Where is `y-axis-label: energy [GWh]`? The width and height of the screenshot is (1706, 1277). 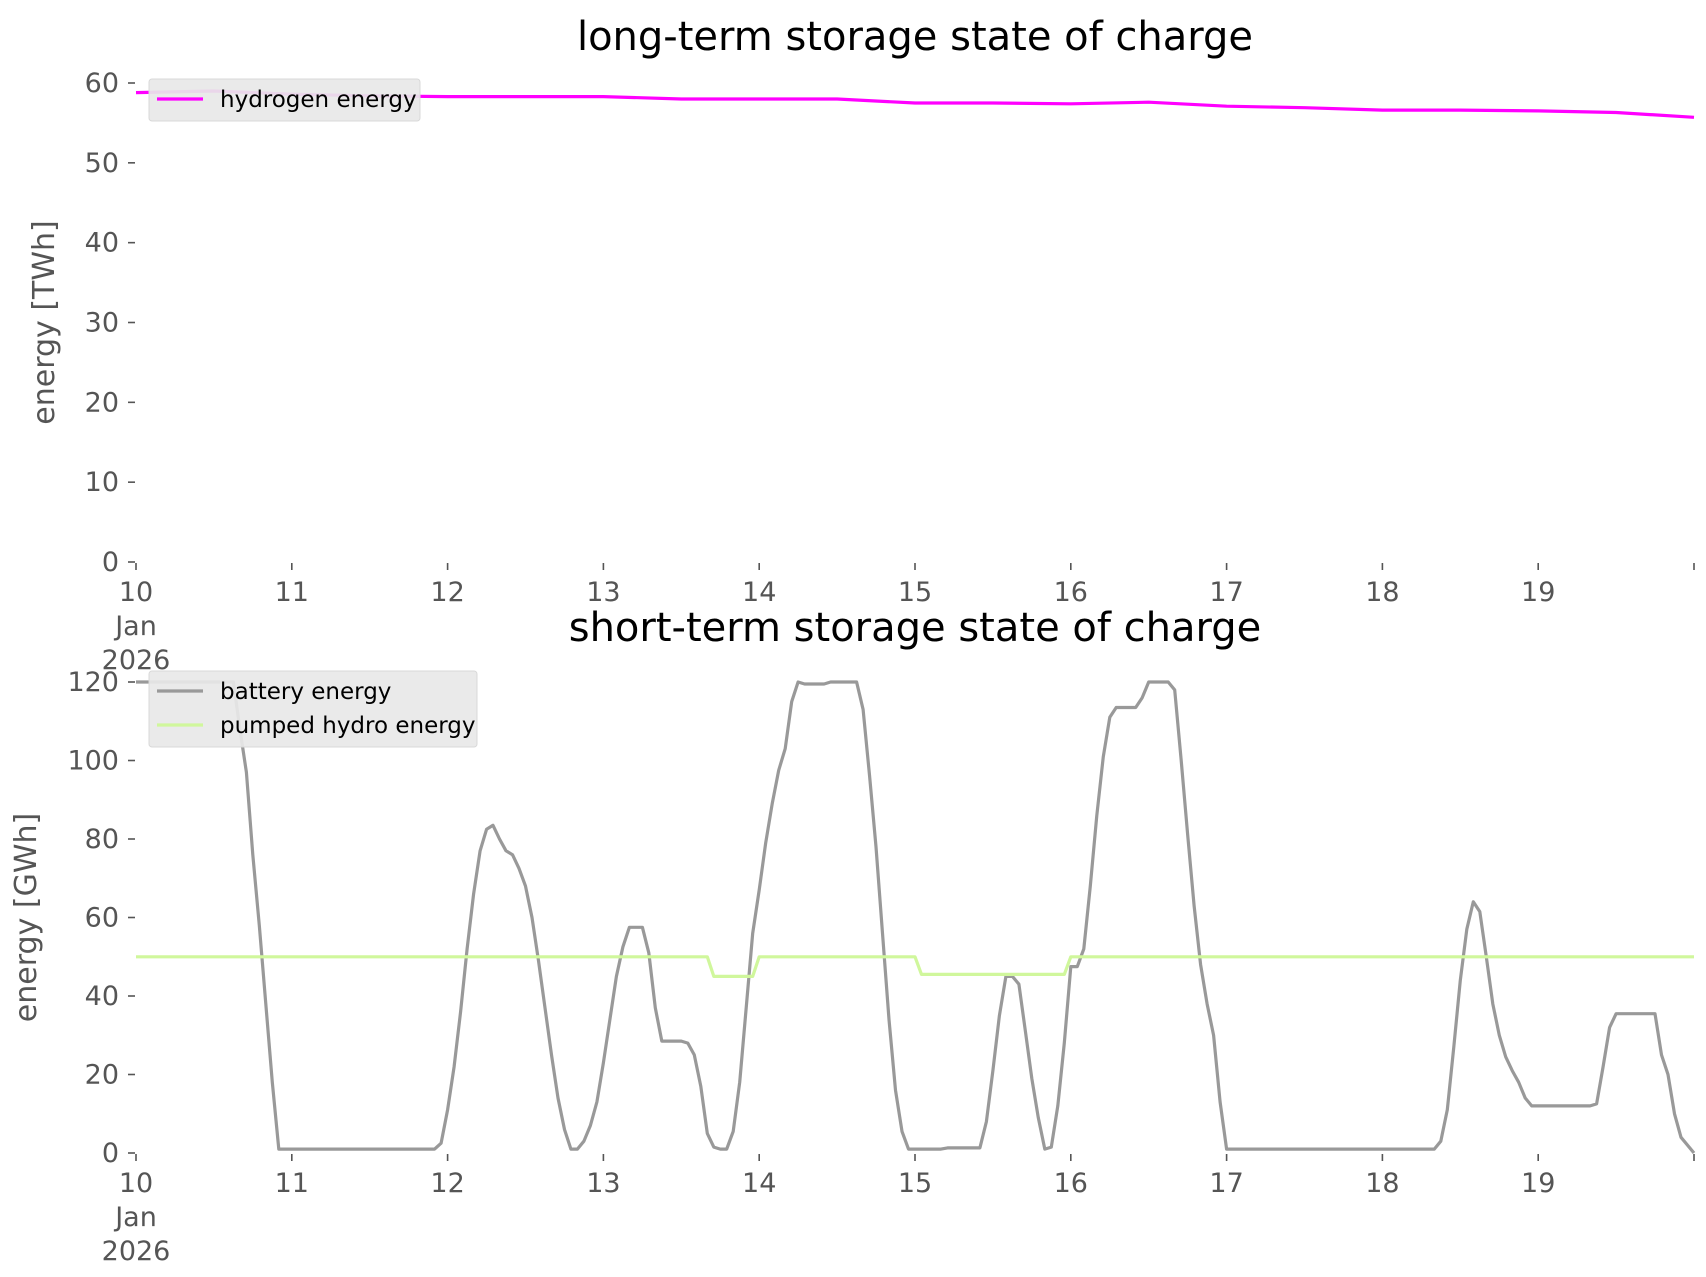
y-axis-label: energy [GWh] is located at coordinates (26, 917).